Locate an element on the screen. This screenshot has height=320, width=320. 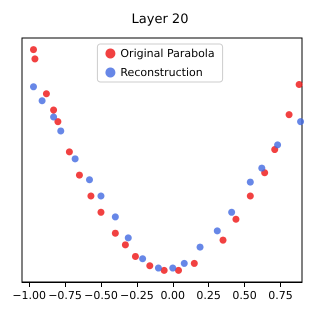
x-tick-label: 0.75 is located at coordinates (280, 295).